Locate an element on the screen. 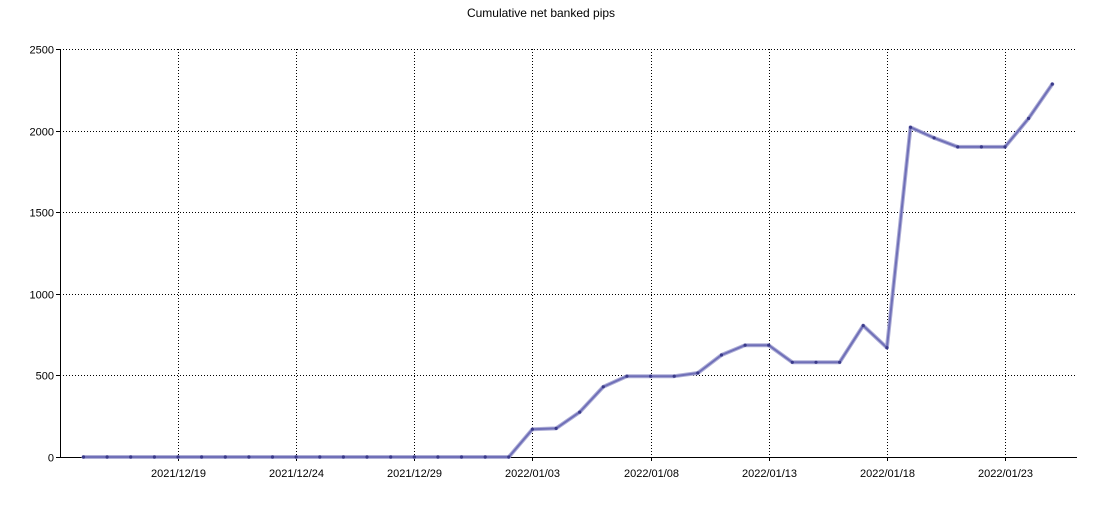 The width and height of the screenshot is (1119, 516). chart-title: Cumulative net banked pips is located at coordinates (541, 13).